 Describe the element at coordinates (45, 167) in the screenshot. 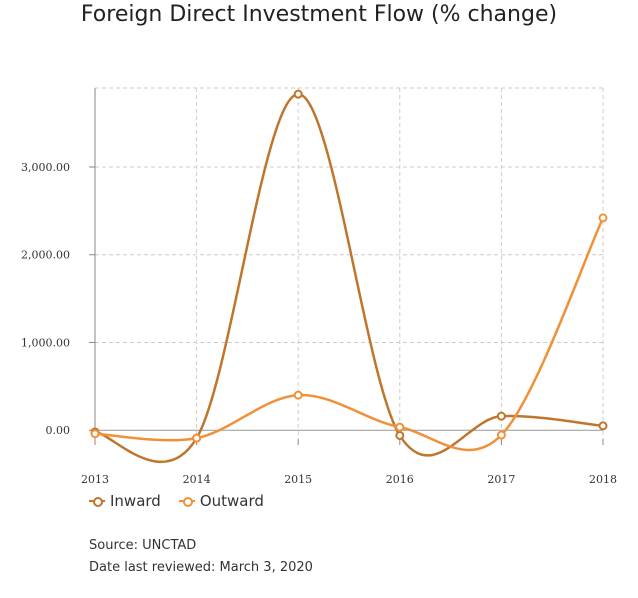

I see `y-tick-label: 3,000.00` at that location.